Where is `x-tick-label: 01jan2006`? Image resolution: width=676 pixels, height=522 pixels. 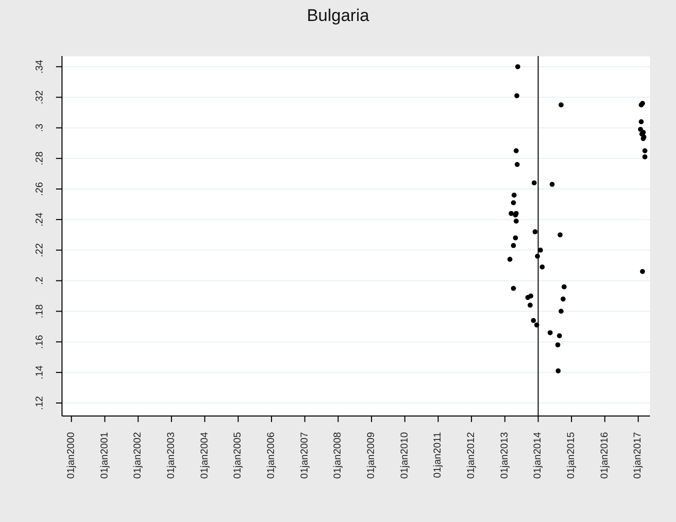 x-tick-label: 01jan2006 is located at coordinates (271, 455).